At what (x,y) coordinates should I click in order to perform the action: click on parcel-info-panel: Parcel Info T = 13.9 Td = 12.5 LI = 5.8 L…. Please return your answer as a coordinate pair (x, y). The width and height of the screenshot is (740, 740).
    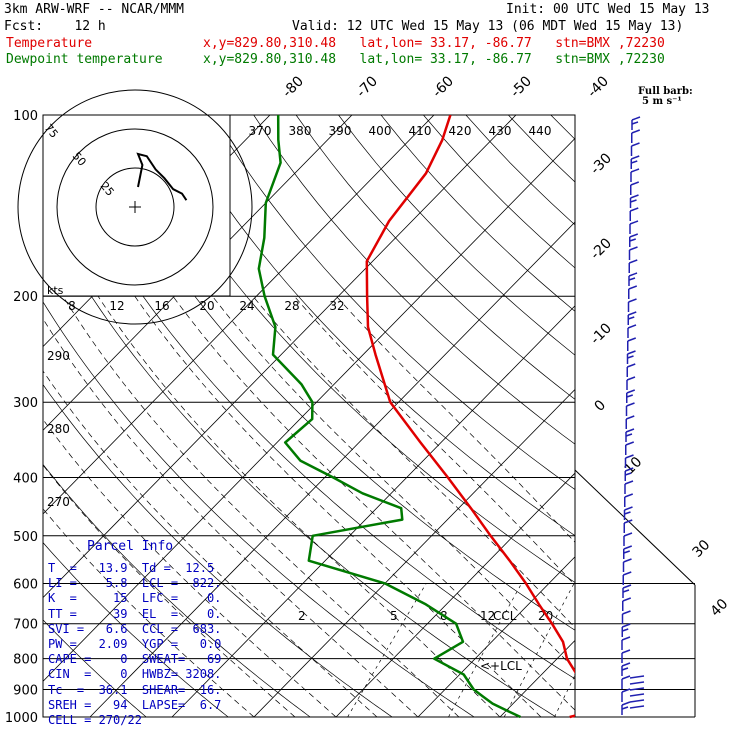
    Looking at the image, I should click on (136, 632).